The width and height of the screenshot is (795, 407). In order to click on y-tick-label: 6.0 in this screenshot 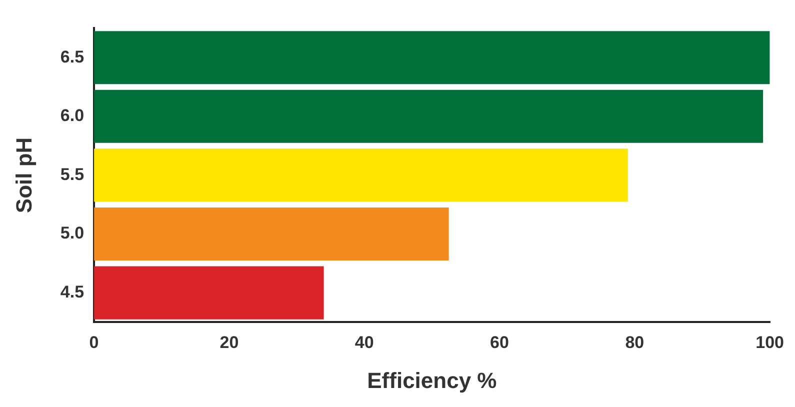, I will do `click(72, 116)`.